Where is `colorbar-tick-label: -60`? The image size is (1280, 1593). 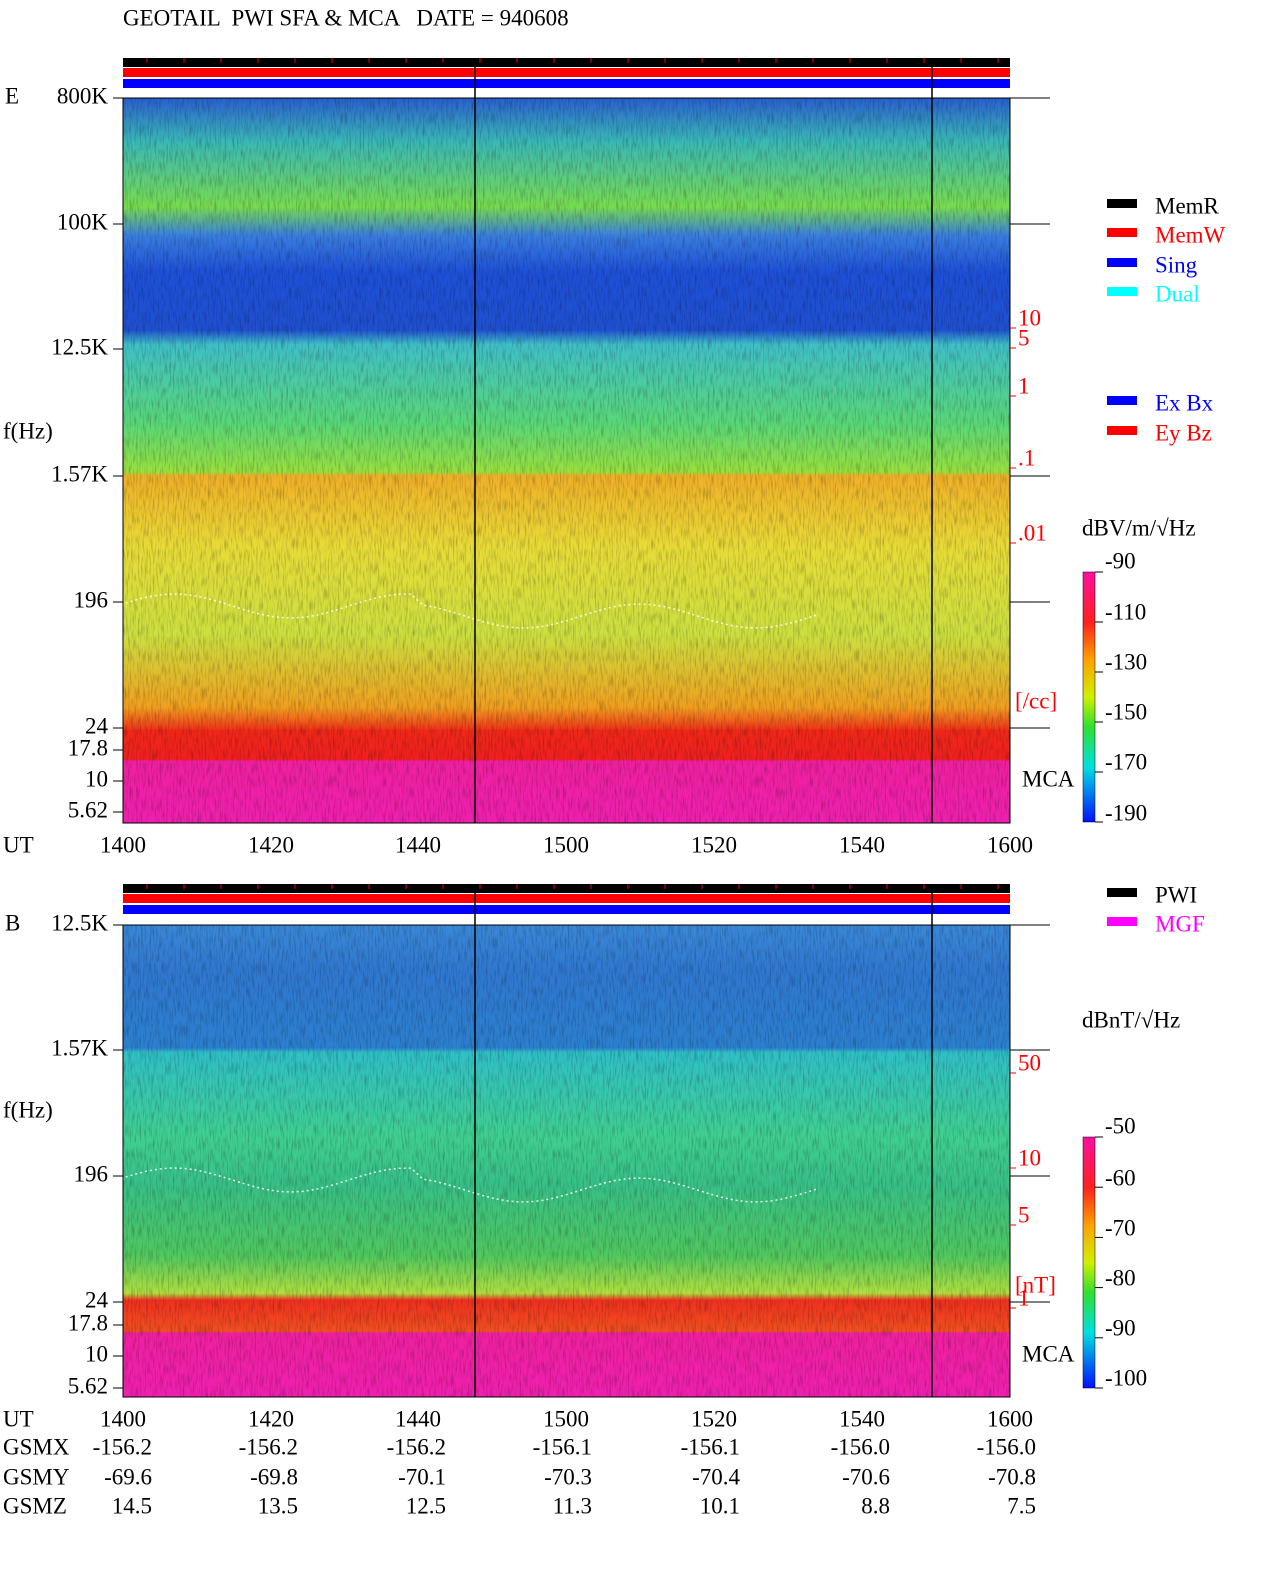
colorbar-tick-label: -60 is located at coordinates (1120, 1177).